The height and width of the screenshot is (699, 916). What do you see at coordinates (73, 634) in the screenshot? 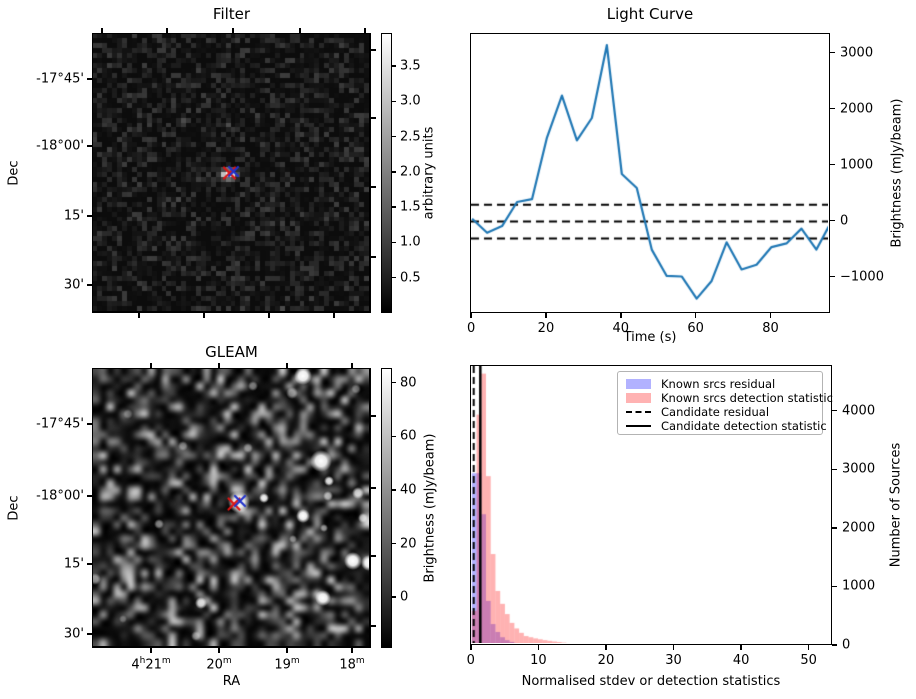
I see `gleam-y-tick-label: 30'` at bounding box center [73, 634].